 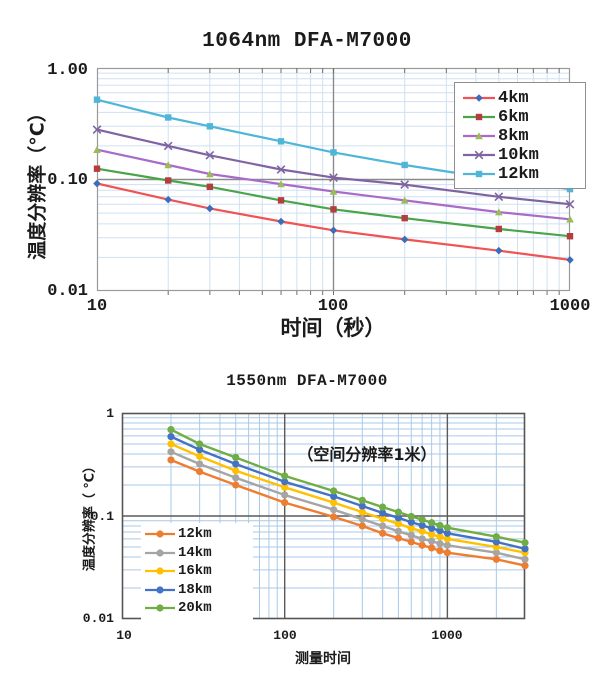 What do you see at coordinates (333, 202) in the screenshot?
I see `series-6km` at bounding box center [333, 202].